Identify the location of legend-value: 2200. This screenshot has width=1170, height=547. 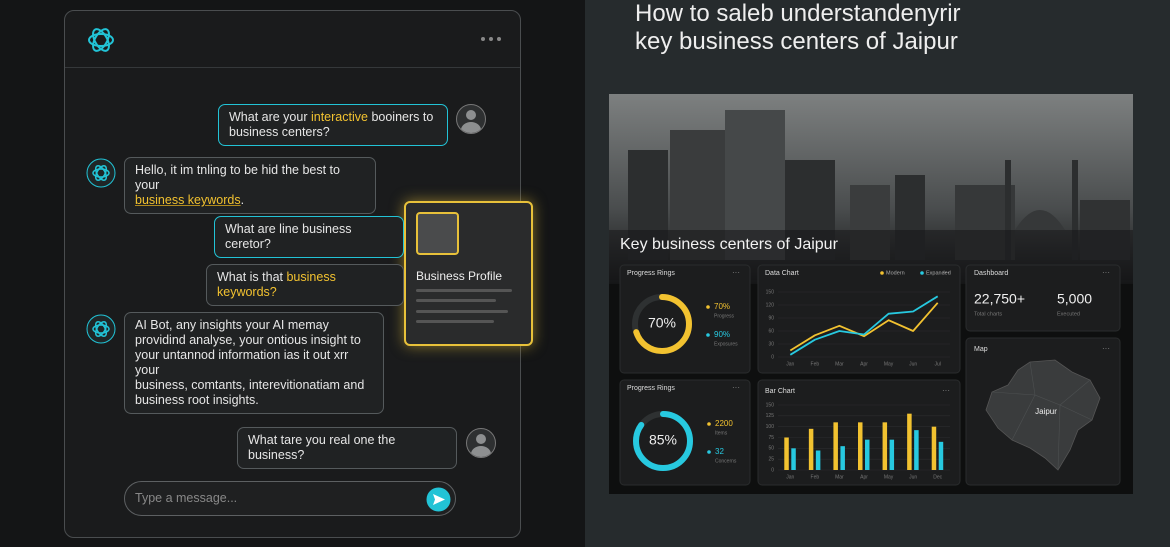
(724, 423).